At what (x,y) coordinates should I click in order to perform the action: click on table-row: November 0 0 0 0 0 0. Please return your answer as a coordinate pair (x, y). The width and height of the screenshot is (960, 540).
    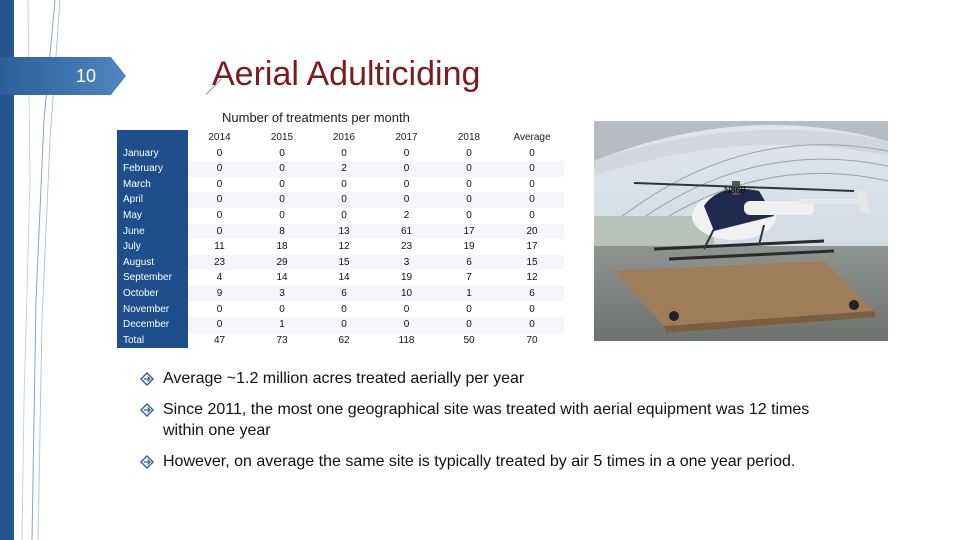
    Looking at the image, I should click on (340, 309).